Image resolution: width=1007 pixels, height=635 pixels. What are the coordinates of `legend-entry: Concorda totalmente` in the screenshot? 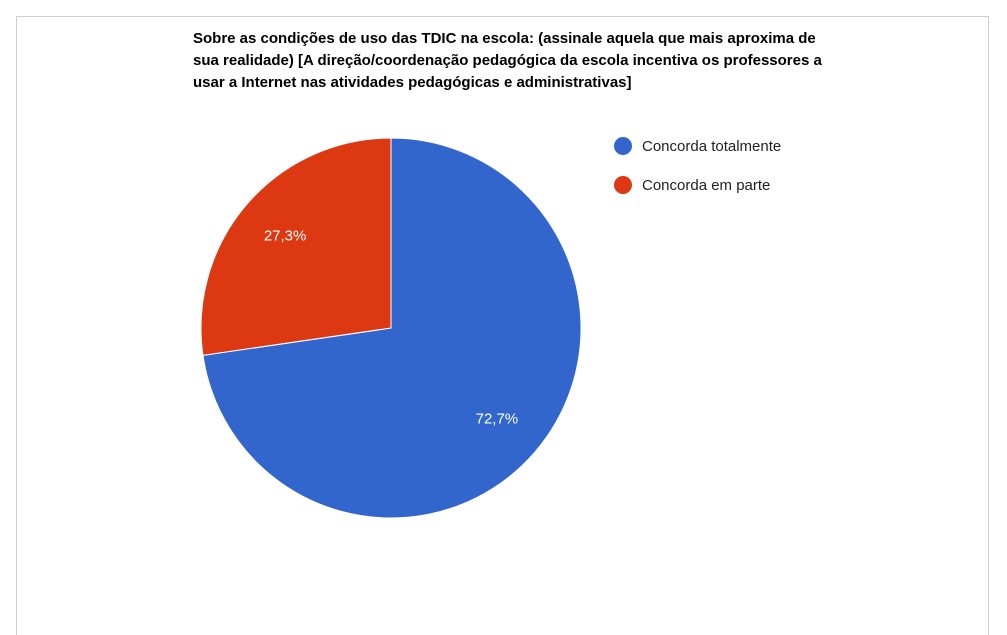 It's located at (718, 146).